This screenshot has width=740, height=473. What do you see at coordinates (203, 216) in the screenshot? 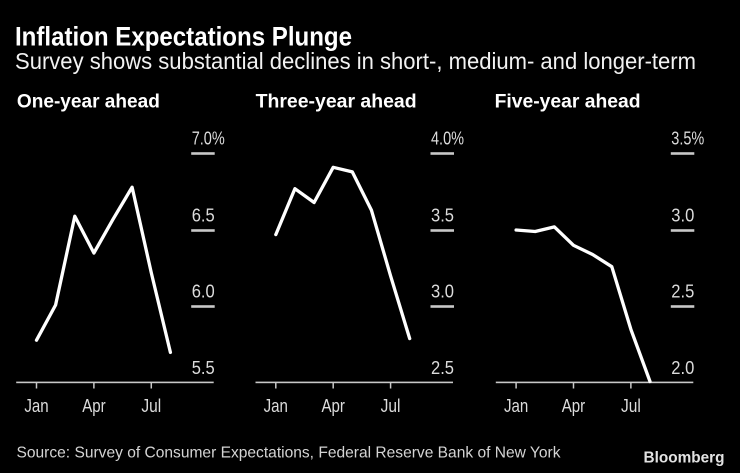
I see `svg-text: 6.5` at bounding box center [203, 216].